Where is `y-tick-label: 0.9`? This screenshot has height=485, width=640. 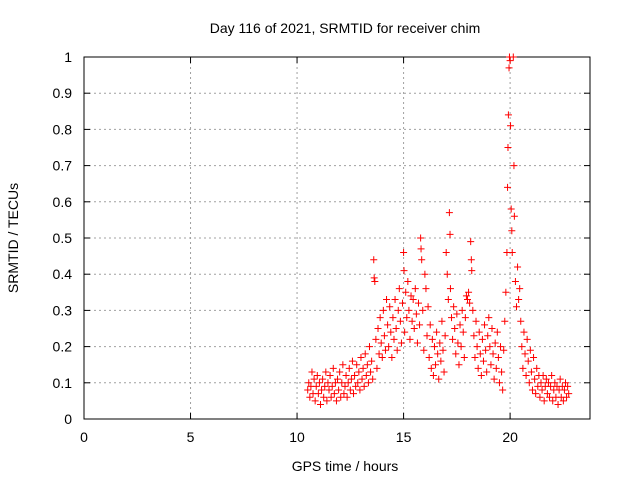
y-tick-label: 0.9 is located at coordinates (63, 93).